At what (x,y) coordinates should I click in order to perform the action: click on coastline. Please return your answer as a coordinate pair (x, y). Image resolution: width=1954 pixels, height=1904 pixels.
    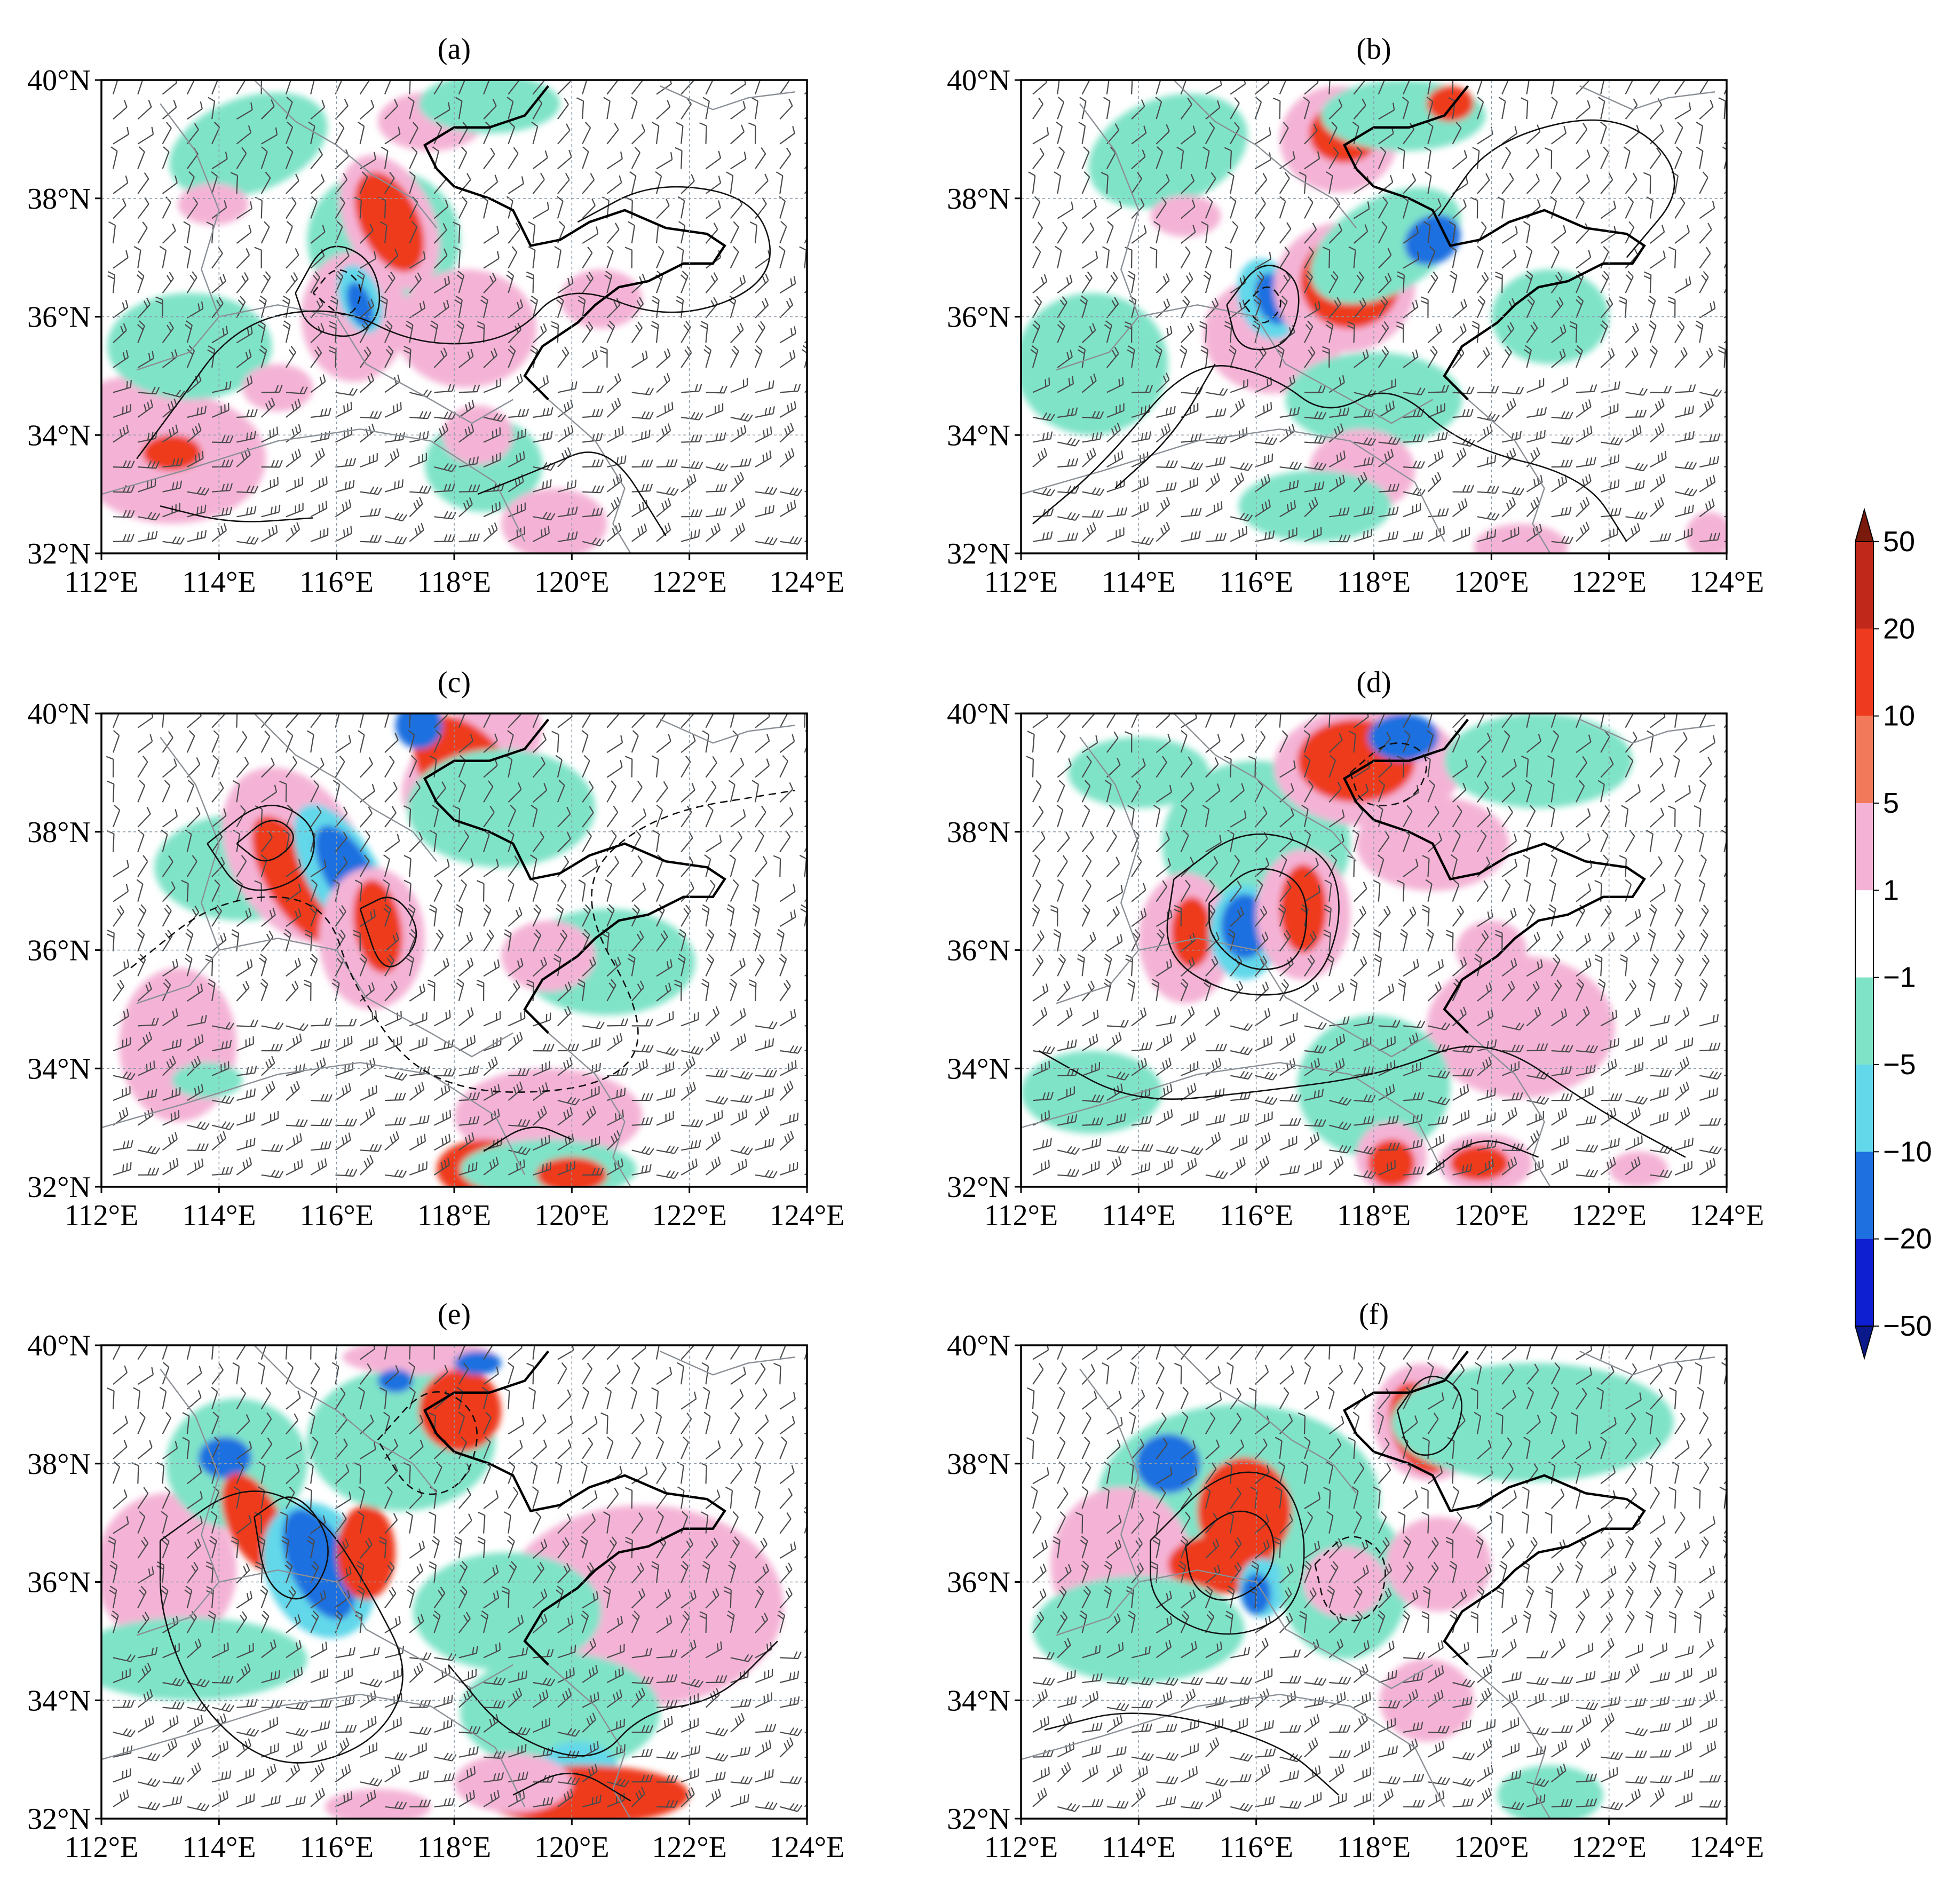
    Looking at the image, I should click on (574, 1508).